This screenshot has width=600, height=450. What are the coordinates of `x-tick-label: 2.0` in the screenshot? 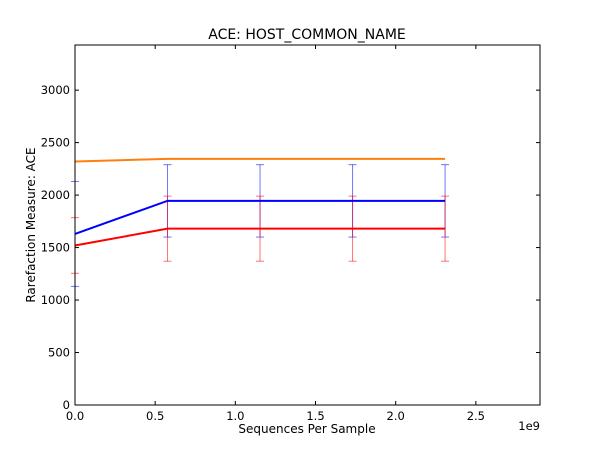 It's located at (396, 416).